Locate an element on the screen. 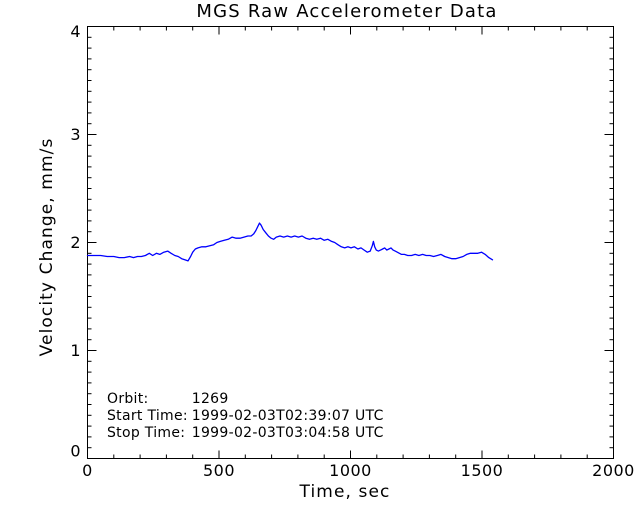 The width and height of the screenshot is (640, 512). annotation-orbit-label: Orbit: is located at coordinates (128, 399).